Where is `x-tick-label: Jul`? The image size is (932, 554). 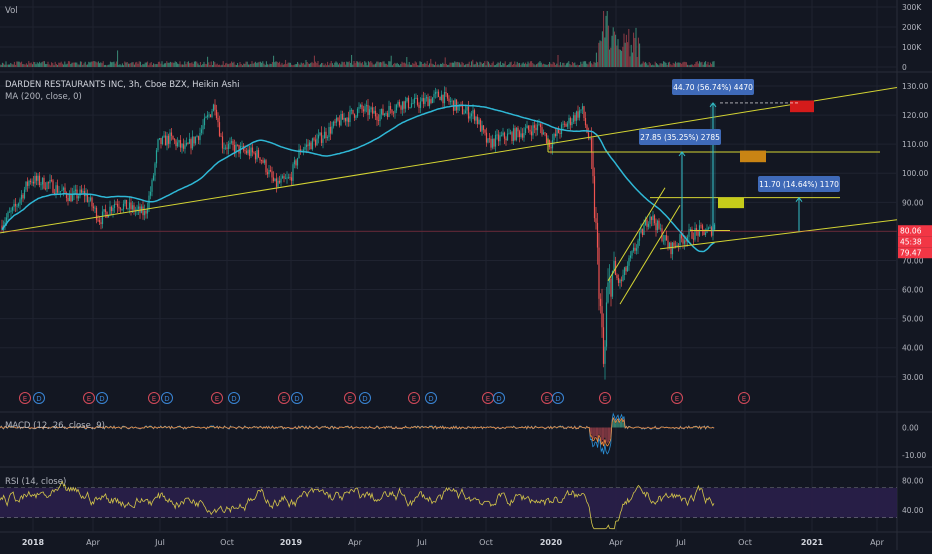 x-tick-label: Jul is located at coordinates (159, 542).